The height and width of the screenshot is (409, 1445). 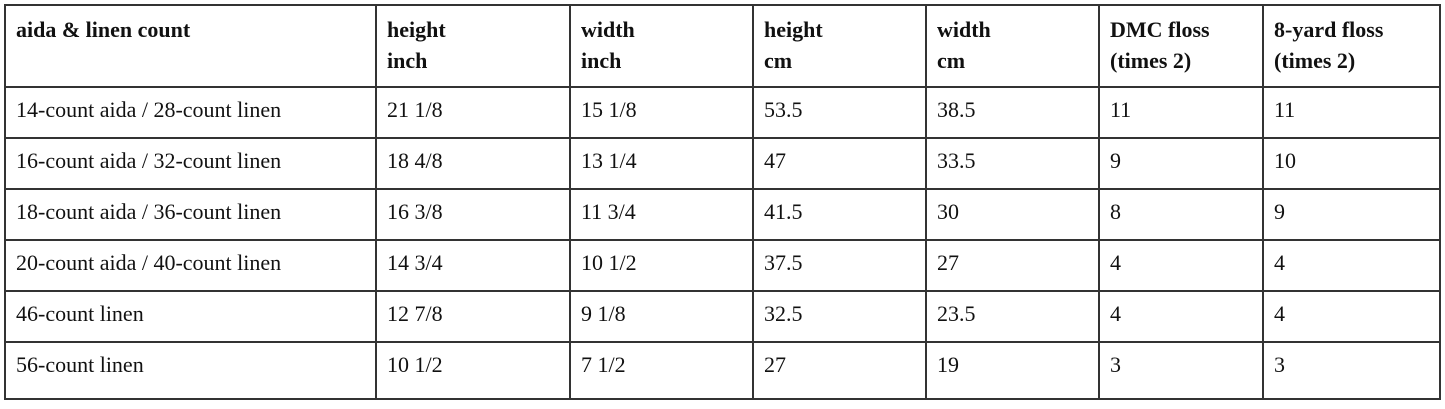 I want to click on table-cell: 37.5, so click(x=839, y=265).